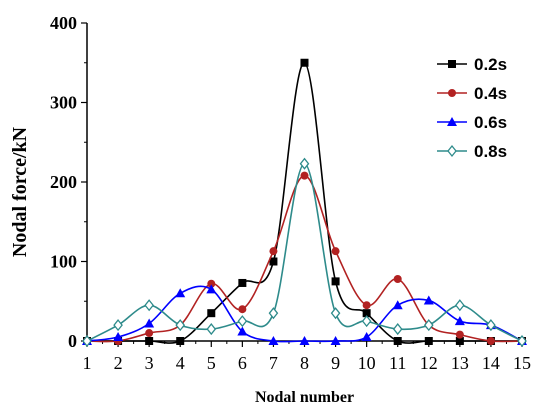 This screenshot has width=550, height=415. I want to click on y-tick-label: 200, so click(63, 182).